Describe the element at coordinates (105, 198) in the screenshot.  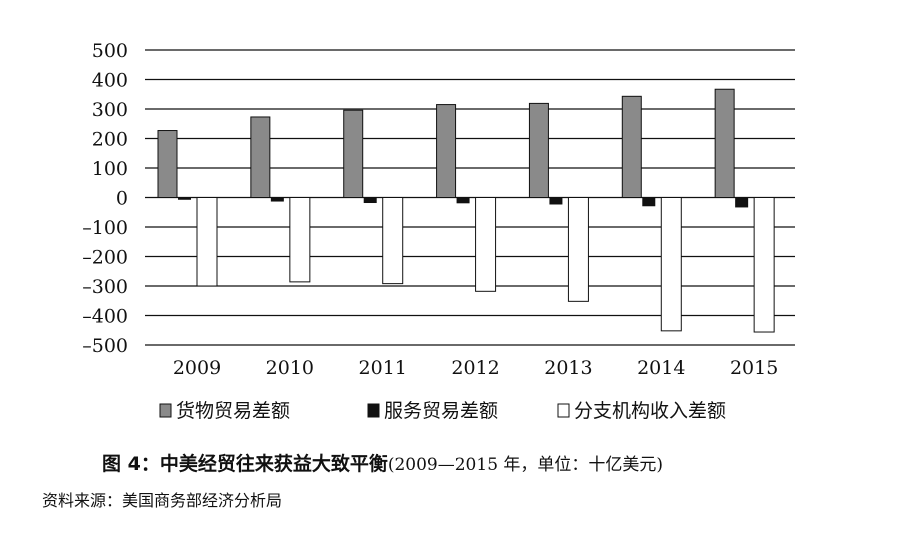
I see `y-axis-ticks: 500 400 300 200 100 0 –100 –200 –300 –400 –500` at that location.